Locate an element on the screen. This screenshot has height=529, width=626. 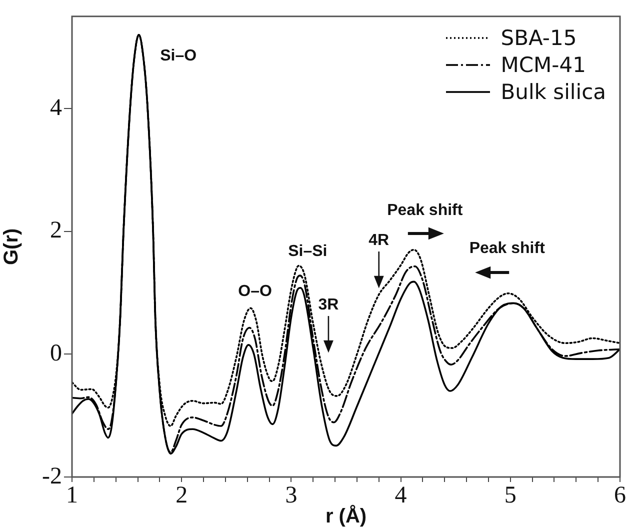
y-tick-label: 4 is located at coordinates (56, 107).